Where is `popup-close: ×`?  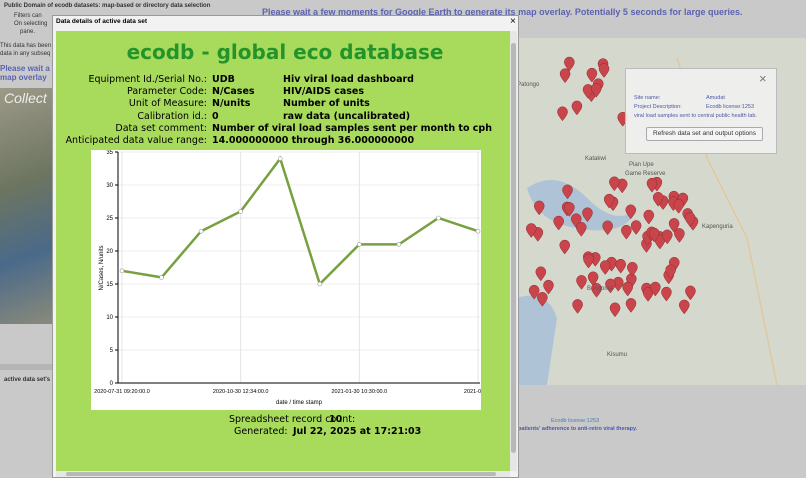
popup-close: × is located at coordinates (763, 78).